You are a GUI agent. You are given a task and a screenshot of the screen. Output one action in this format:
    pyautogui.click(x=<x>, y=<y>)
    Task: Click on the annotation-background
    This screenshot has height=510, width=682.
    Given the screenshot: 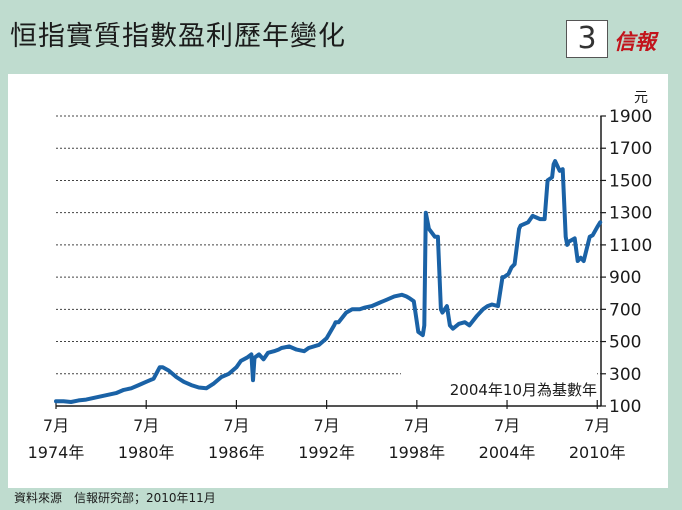 What is the action you would take?
    pyautogui.click(x=499, y=378)
    